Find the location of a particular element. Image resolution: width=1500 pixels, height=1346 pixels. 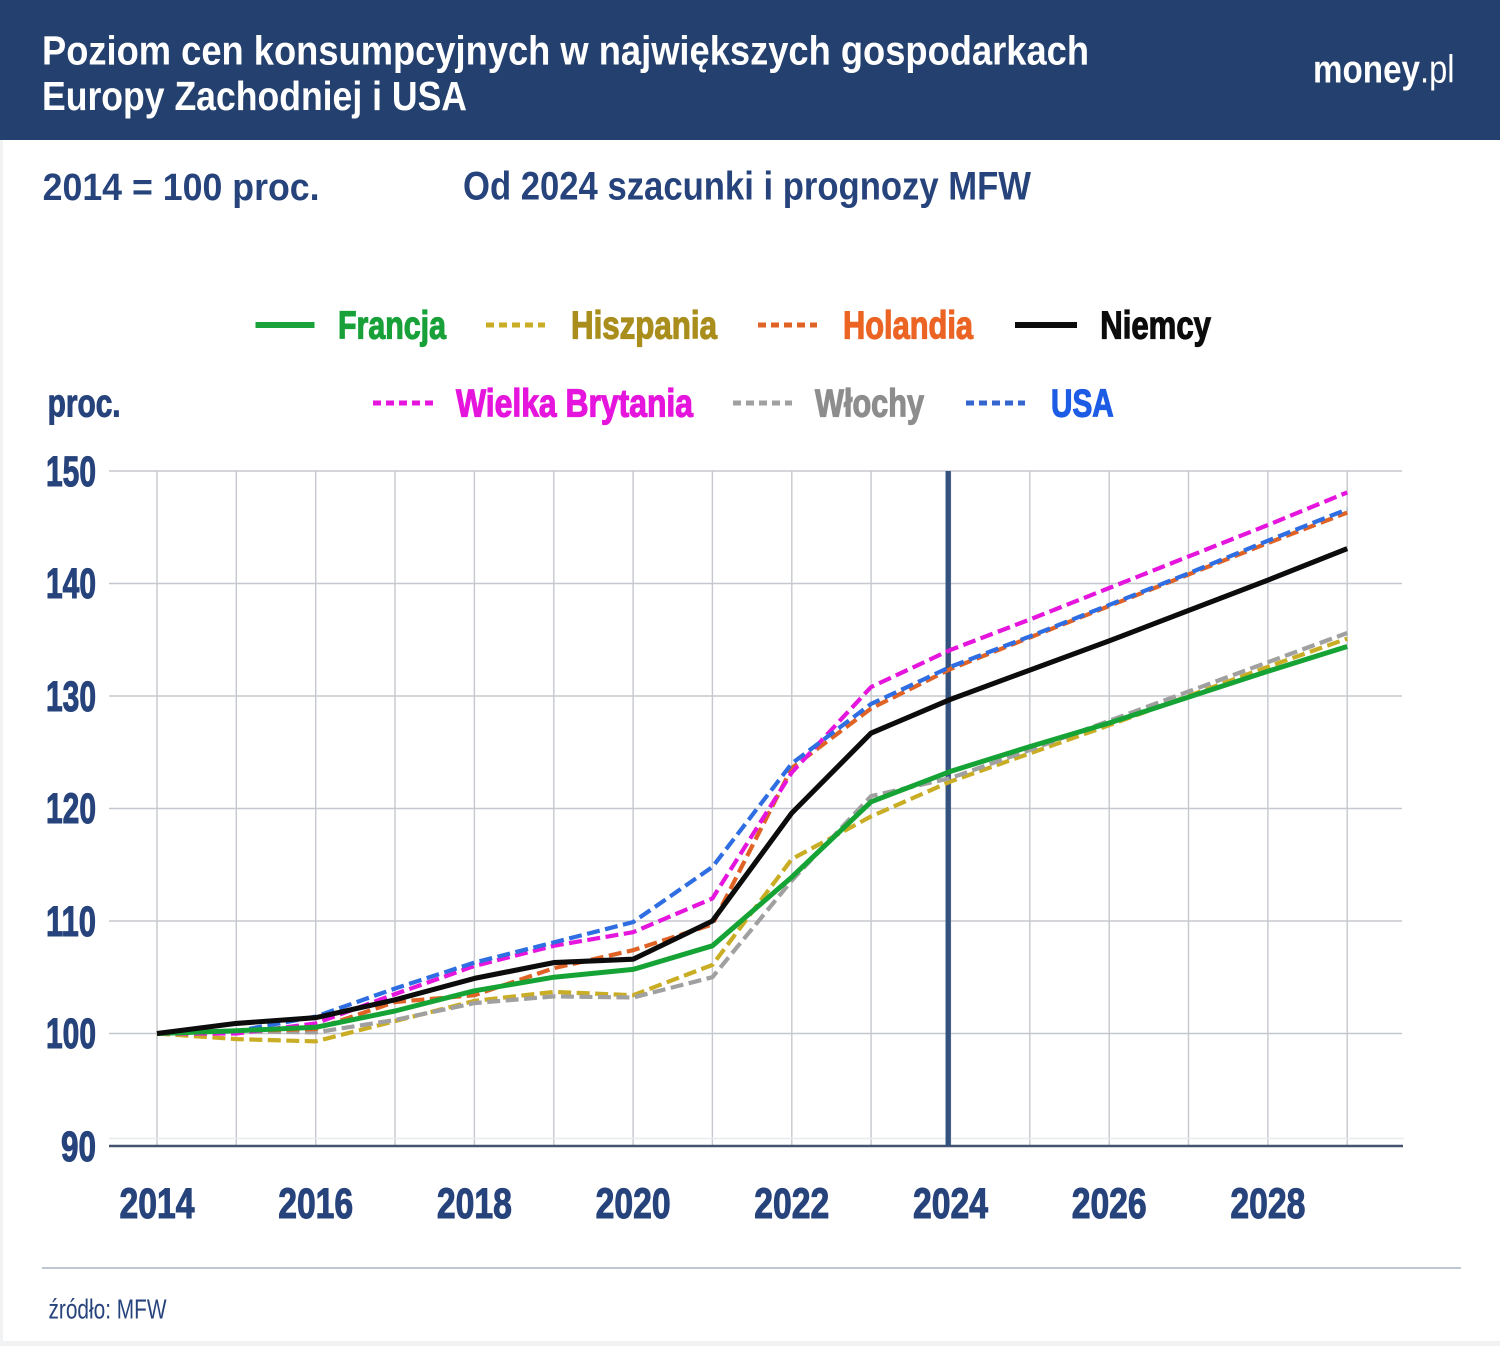

svg-text: 2018 is located at coordinates (474, 1204).